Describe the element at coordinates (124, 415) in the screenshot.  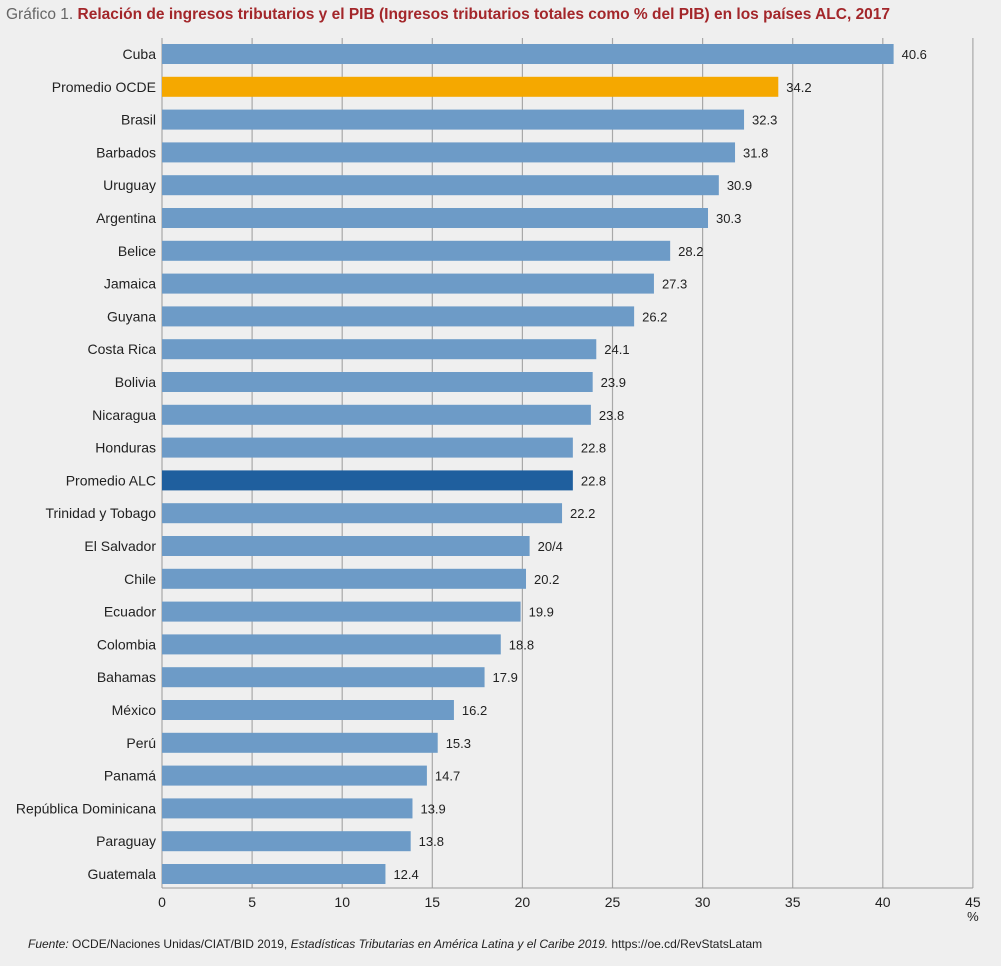
I see `category-label: Nicaragua` at that location.